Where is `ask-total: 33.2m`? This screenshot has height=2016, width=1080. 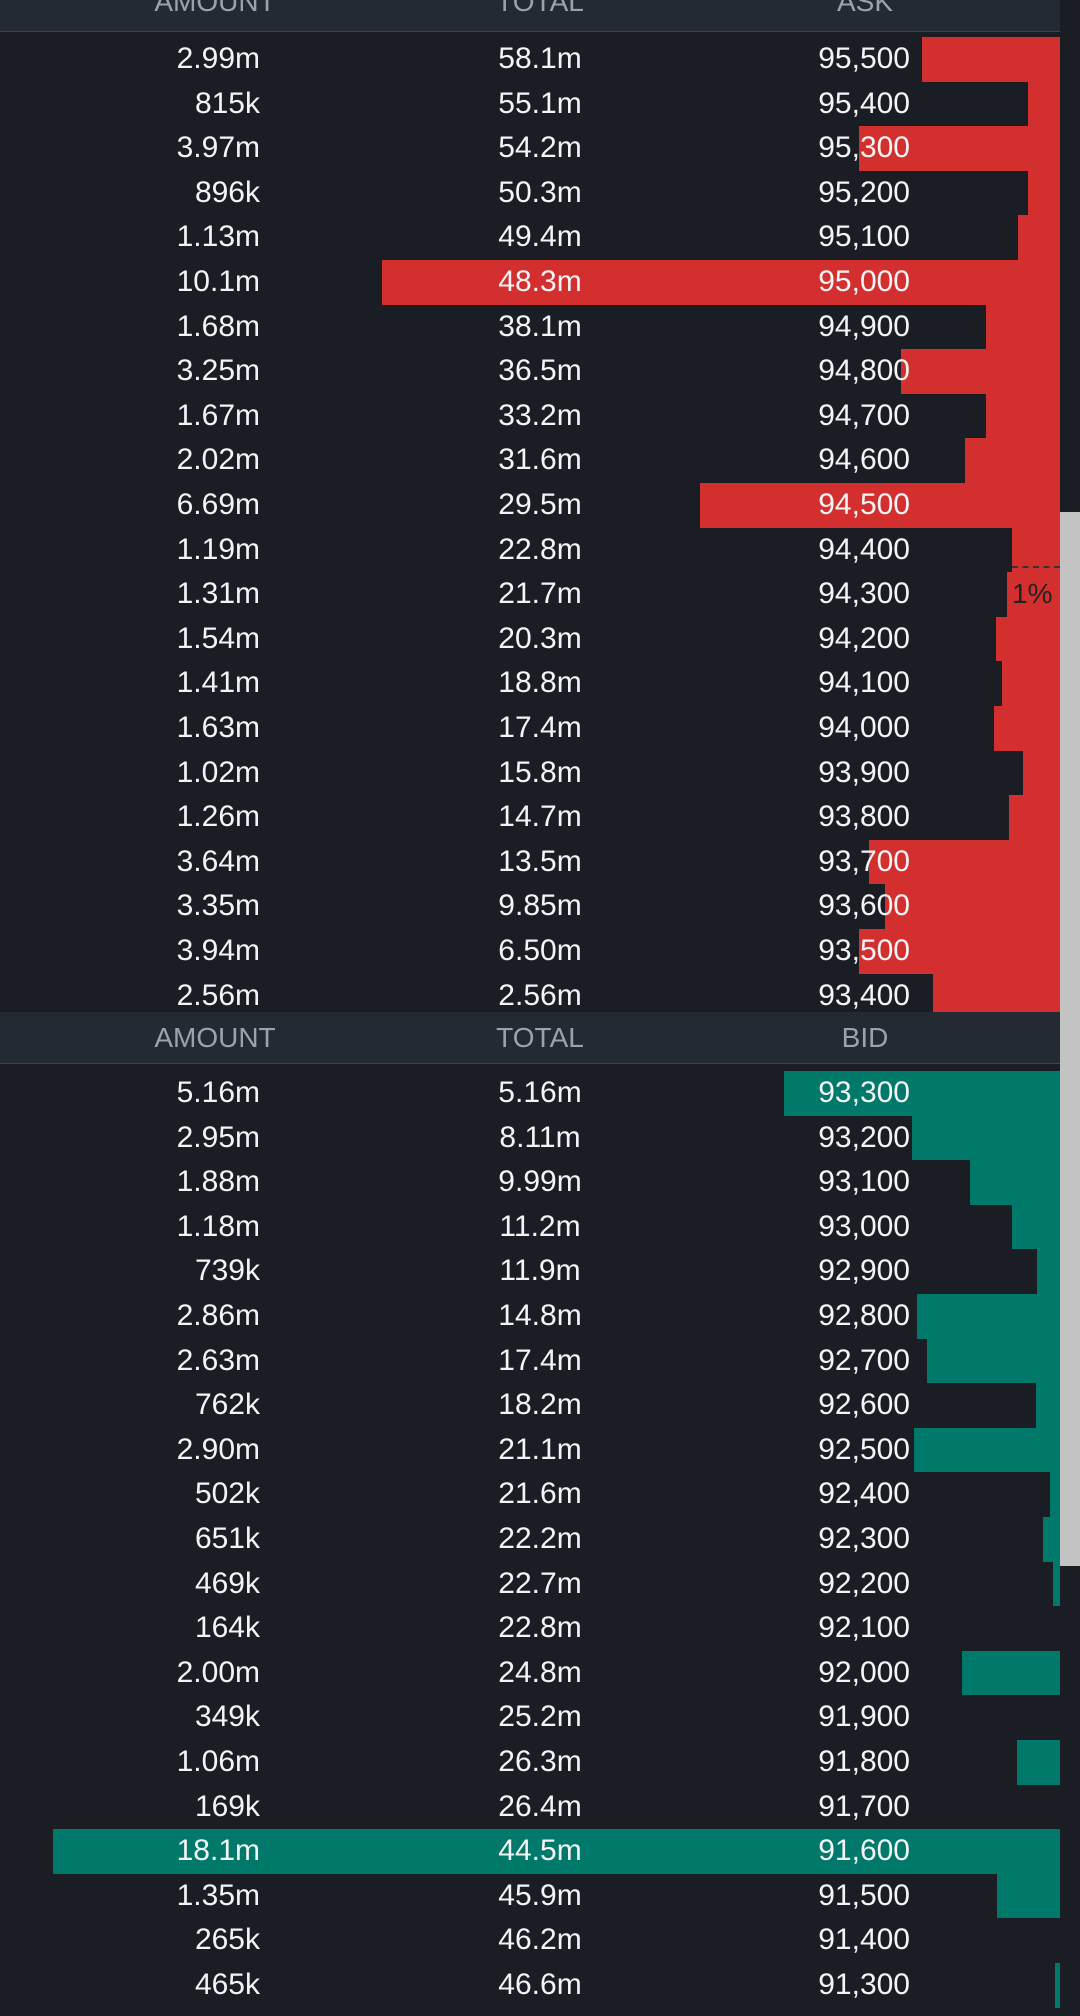 ask-total: 33.2m is located at coordinates (540, 415).